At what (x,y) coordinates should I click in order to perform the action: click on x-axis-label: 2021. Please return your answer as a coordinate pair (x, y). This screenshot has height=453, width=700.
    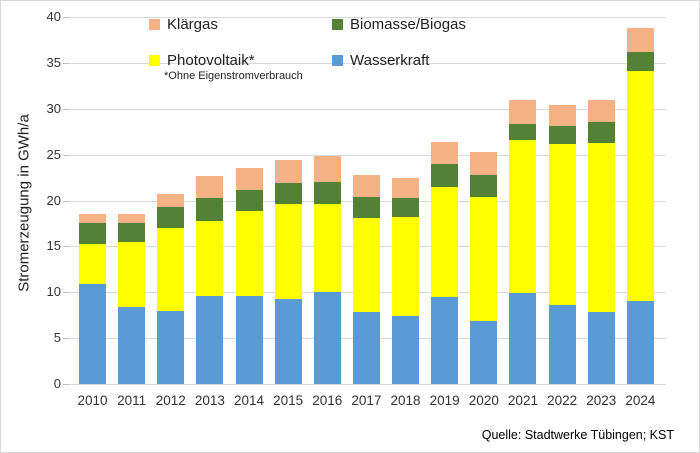
    Looking at the image, I should click on (522, 400).